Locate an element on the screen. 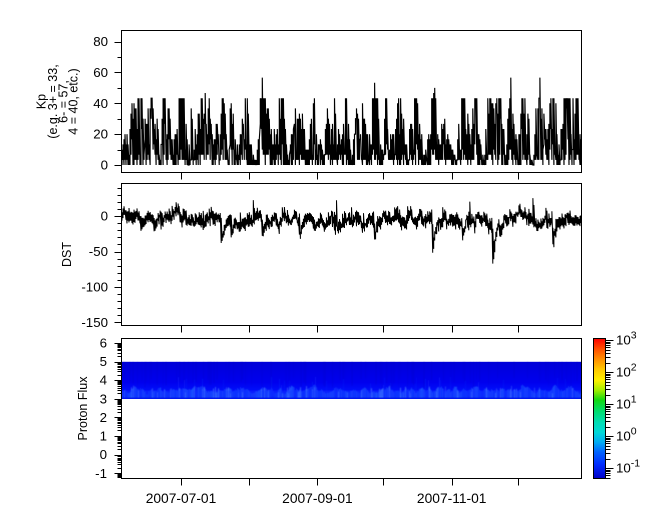 The height and width of the screenshot is (523, 665). svg-text: -150 is located at coordinates (94, 322).